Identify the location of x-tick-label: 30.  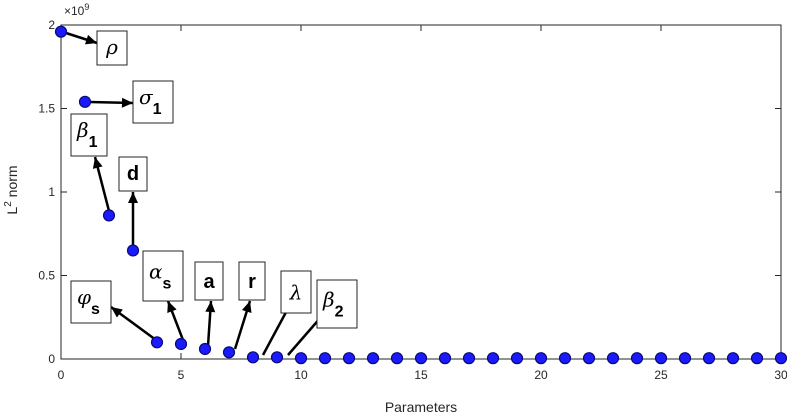
(780, 375).